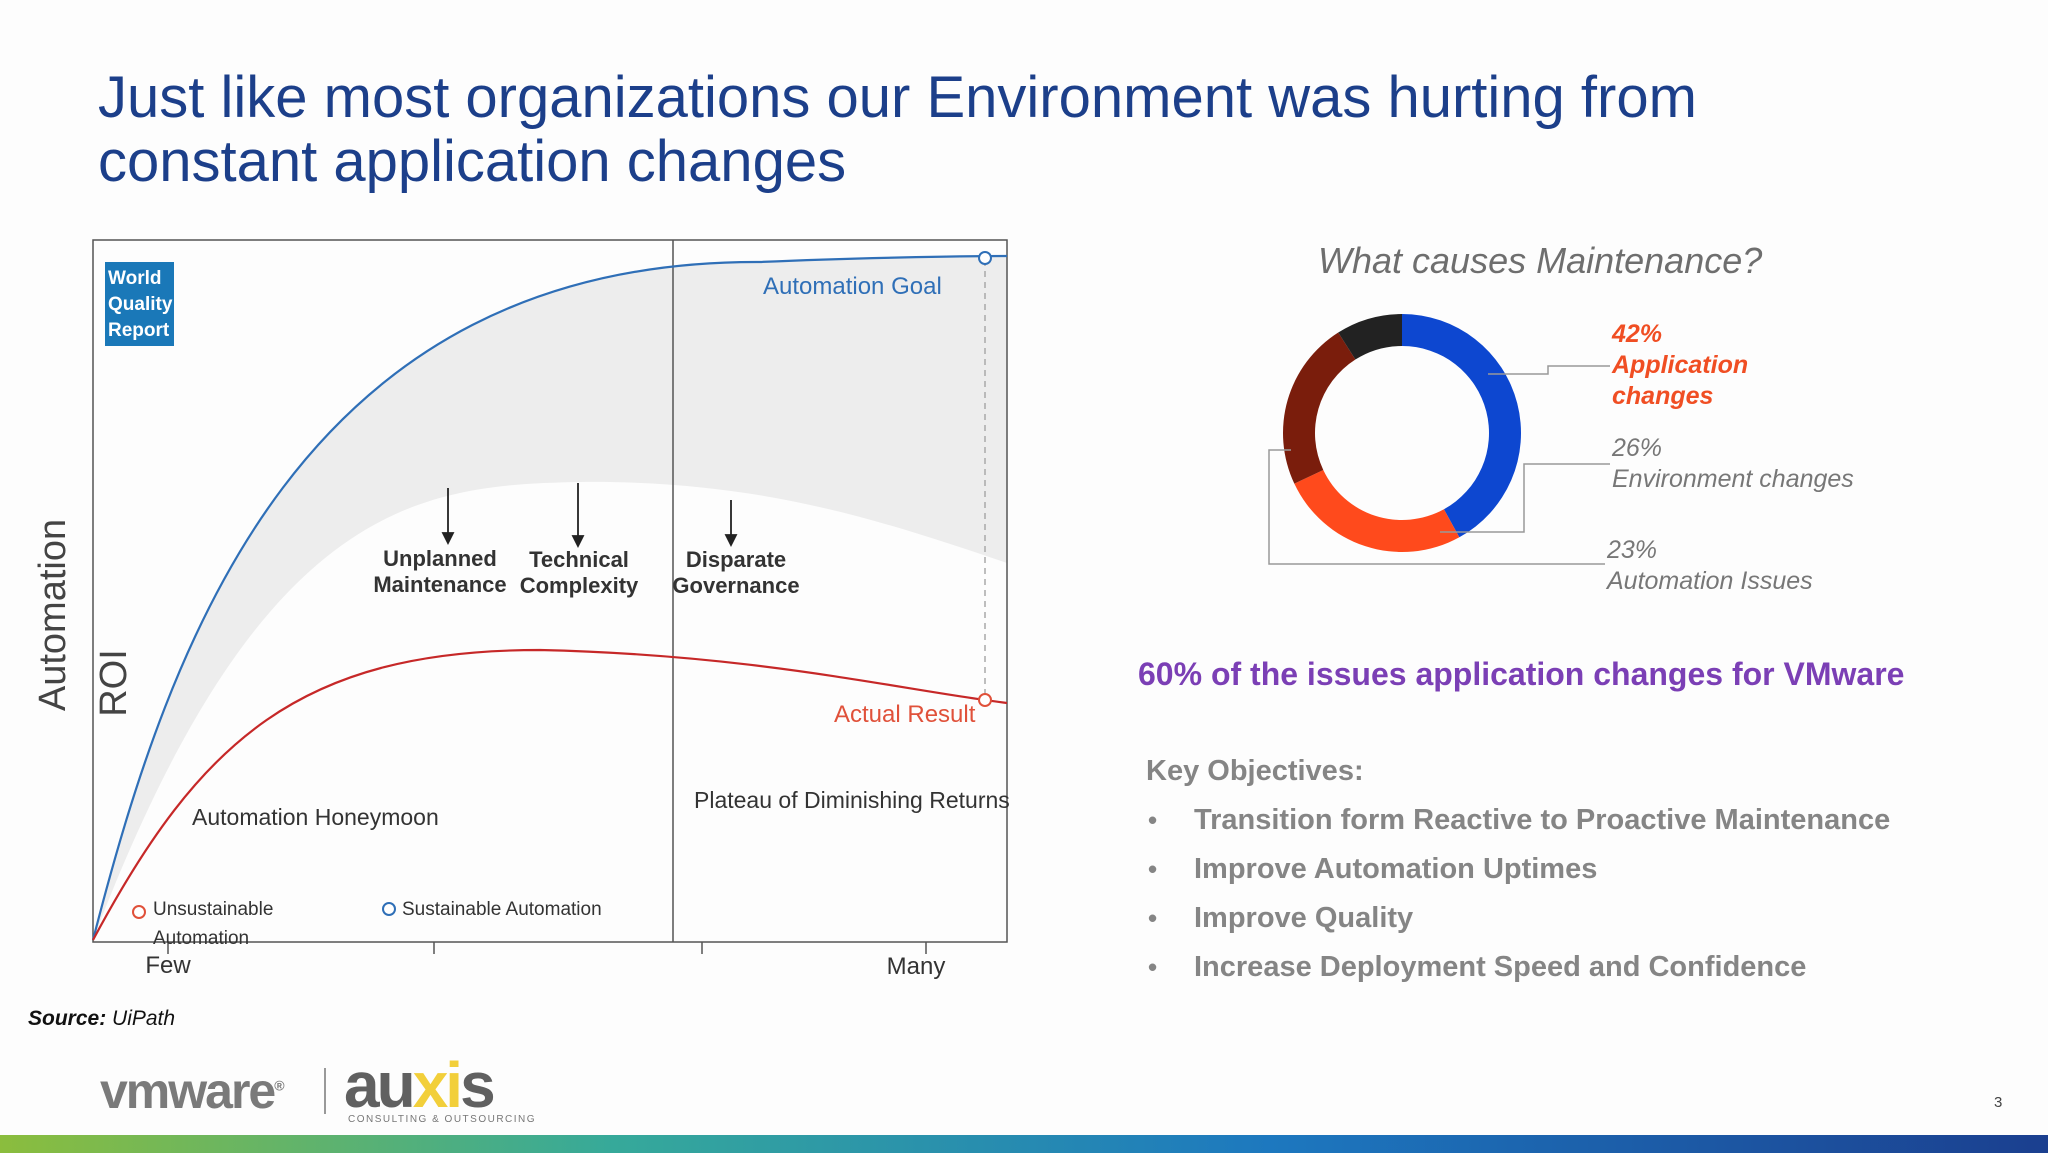  What do you see at coordinates (985, 700) in the screenshot?
I see `actual-marker` at bounding box center [985, 700].